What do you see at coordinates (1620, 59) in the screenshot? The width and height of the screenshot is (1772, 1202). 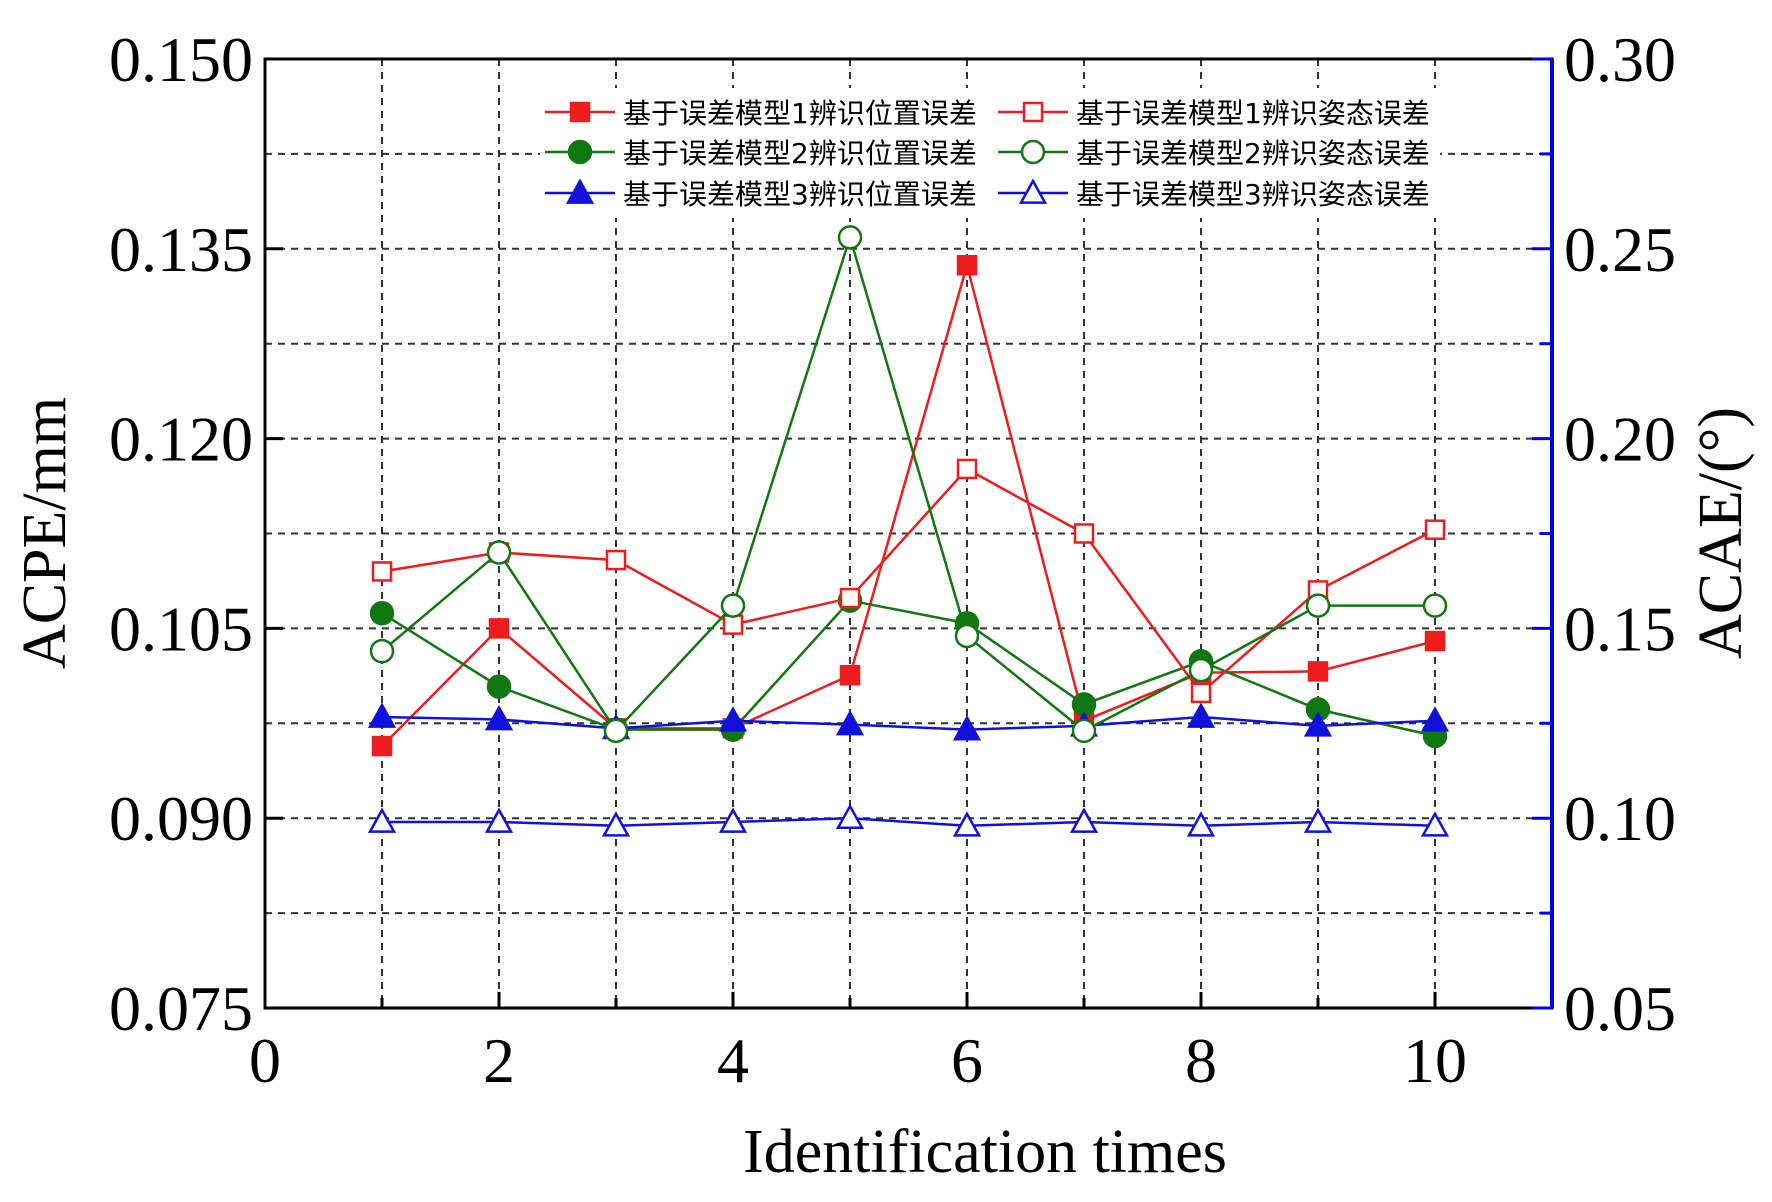 I see `y-right-tick-label: 0.30` at bounding box center [1620, 59].